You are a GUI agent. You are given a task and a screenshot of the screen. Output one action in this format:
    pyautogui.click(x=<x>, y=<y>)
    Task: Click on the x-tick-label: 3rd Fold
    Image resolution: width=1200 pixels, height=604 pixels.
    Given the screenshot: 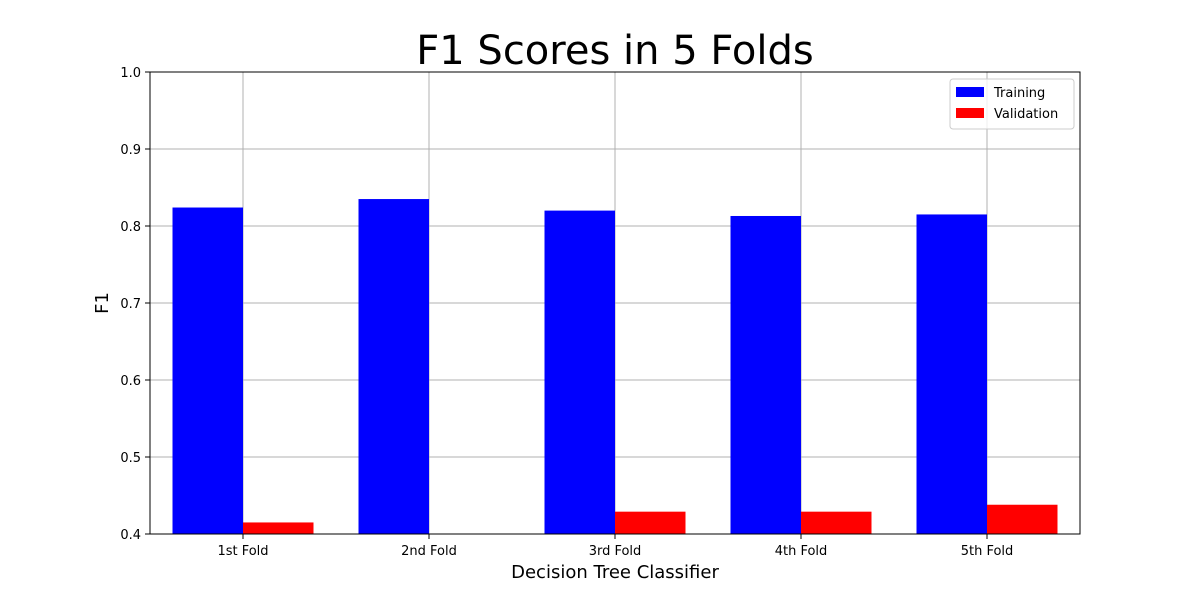 What is the action you would take?
    pyautogui.click(x=615, y=551)
    